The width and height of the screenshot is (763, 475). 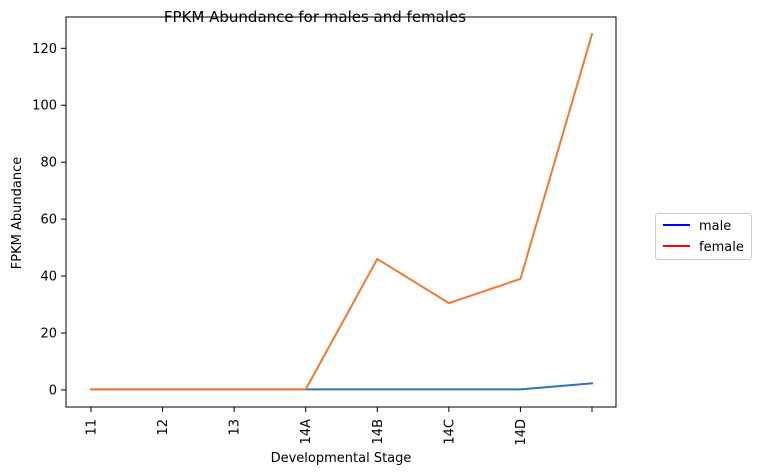 I want to click on legend-label-male: male, so click(x=715, y=226).